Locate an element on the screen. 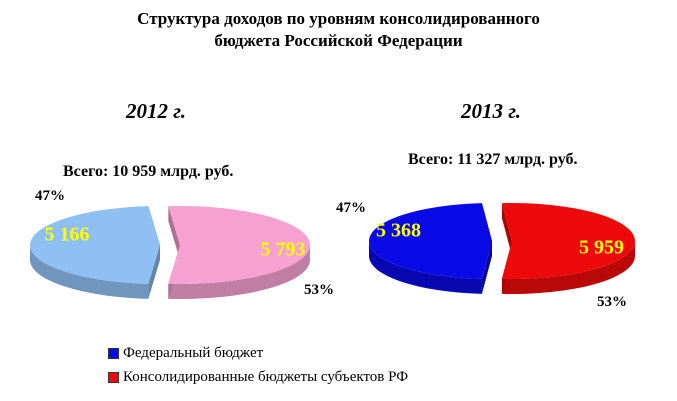 The width and height of the screenshot is (677, 401). total-label-2013: Всего: 11 327 млрд. руб. is located at coordinates (493, 159).